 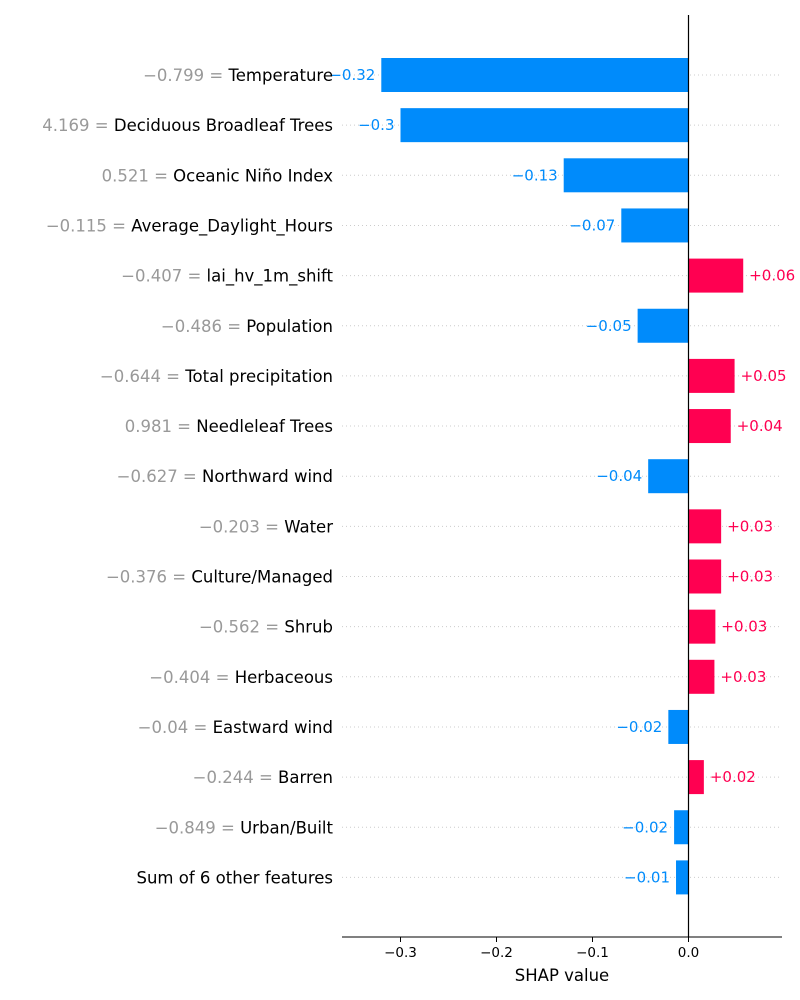 What do you see at coordinates (185, 75) in the screenshot?
I see `feature-value: −0.799 =` at bounding box center [185, 75].